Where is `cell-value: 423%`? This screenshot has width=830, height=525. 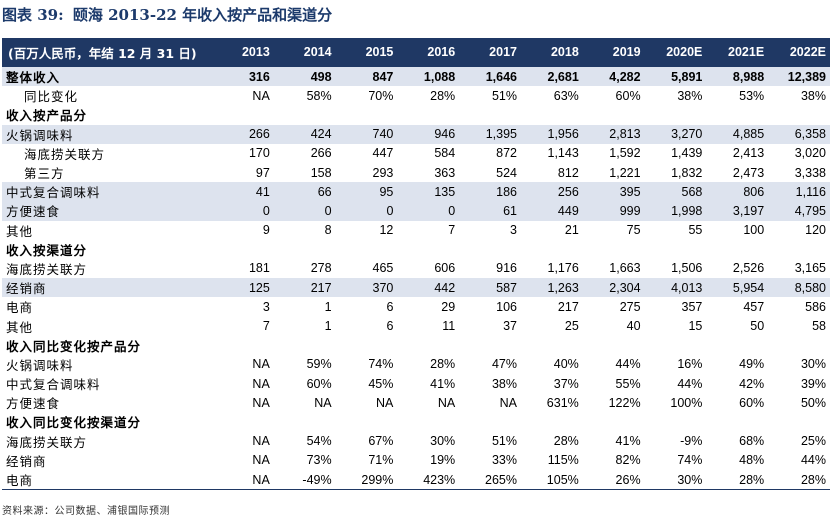 cell-value: 423% is located at coordinates (428, 480).